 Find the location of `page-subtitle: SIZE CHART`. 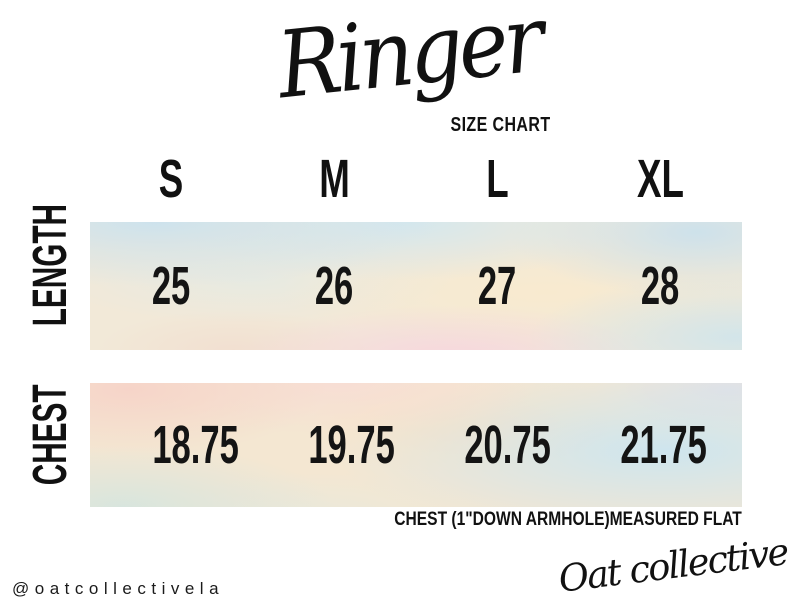

page-subtitle: SIZE CHART is located at coordinates (500, 125).